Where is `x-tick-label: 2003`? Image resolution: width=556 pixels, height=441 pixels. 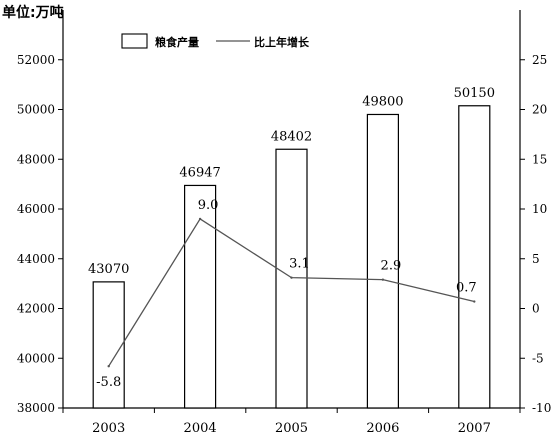
x-tick-label: 2003 is located at coordinates (108, 428).